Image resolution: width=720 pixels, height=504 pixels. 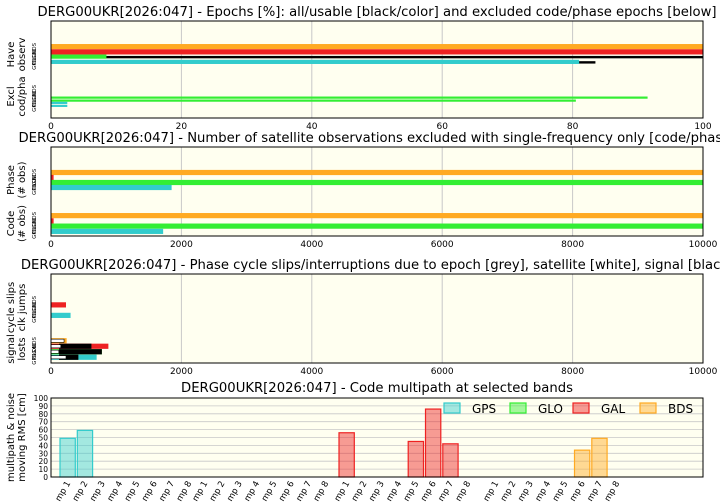 I want to click on legend-label: GLO, so click(x=550, y=409).